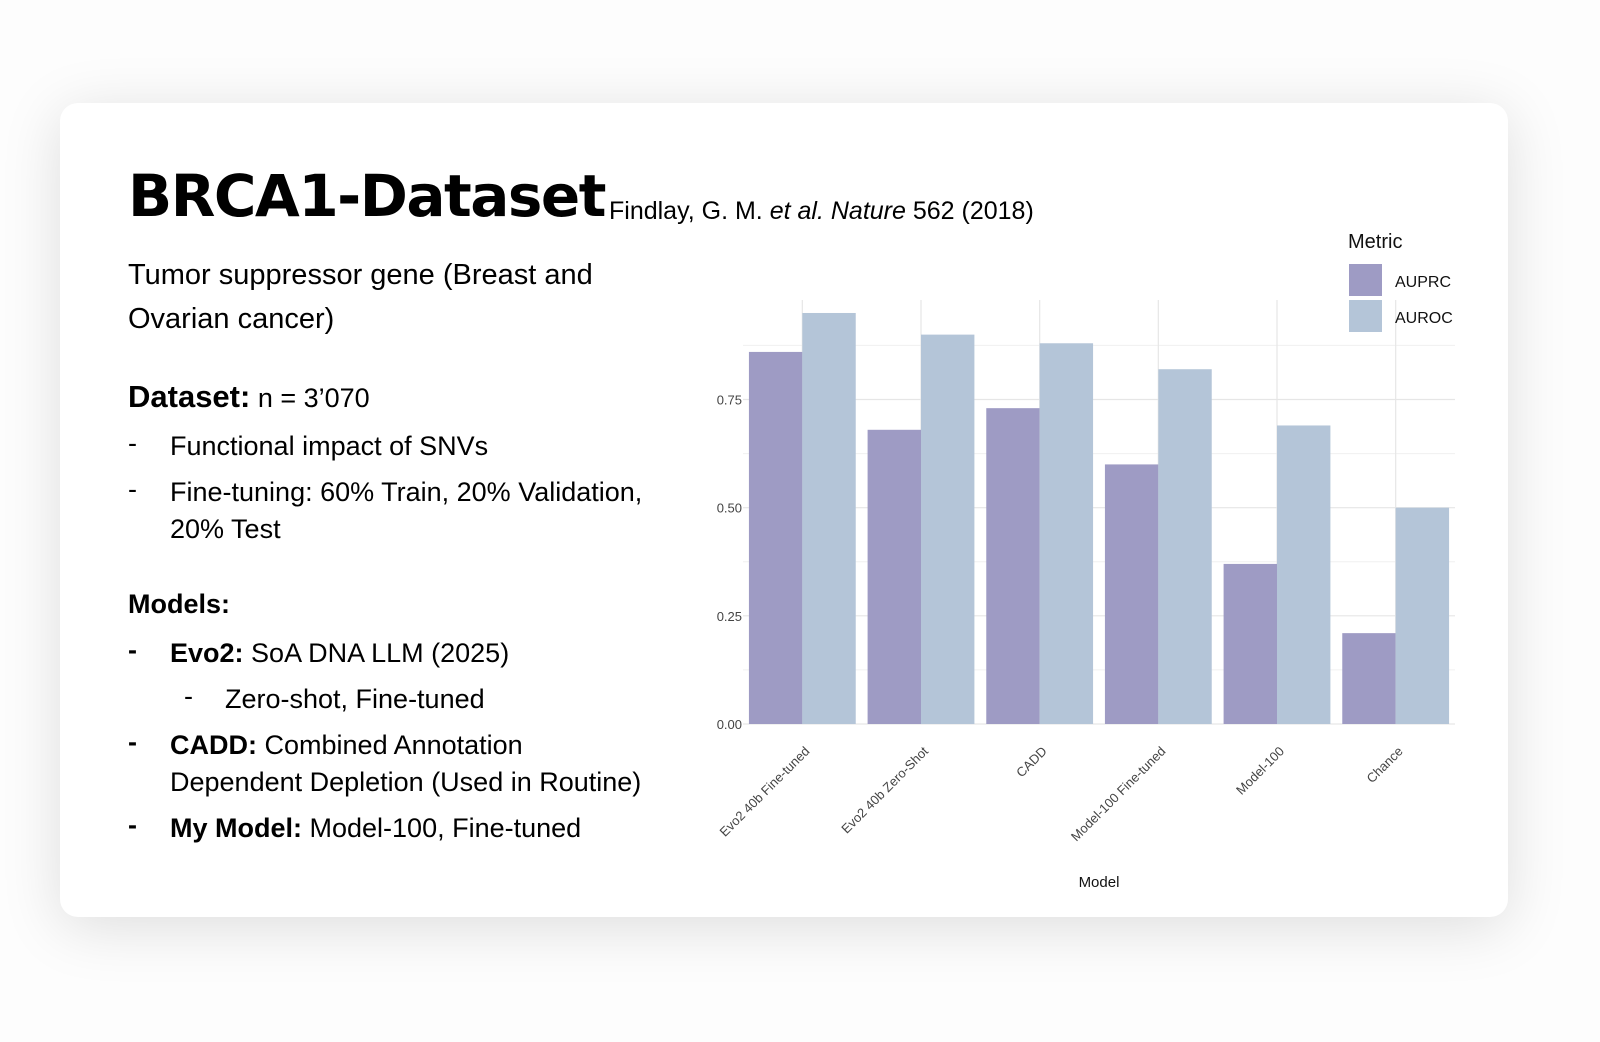 The image size is (1600, 1042). I want to click on x-tick-label: Evo2 40b Zero-Shot, so click(884, 789).